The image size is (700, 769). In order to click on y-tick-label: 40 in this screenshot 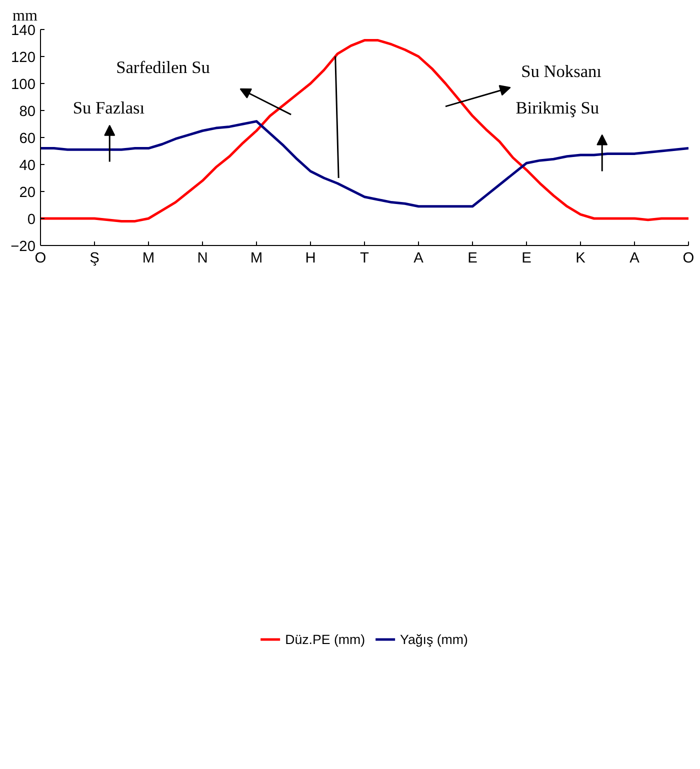, I will do `click(27, 166)`.